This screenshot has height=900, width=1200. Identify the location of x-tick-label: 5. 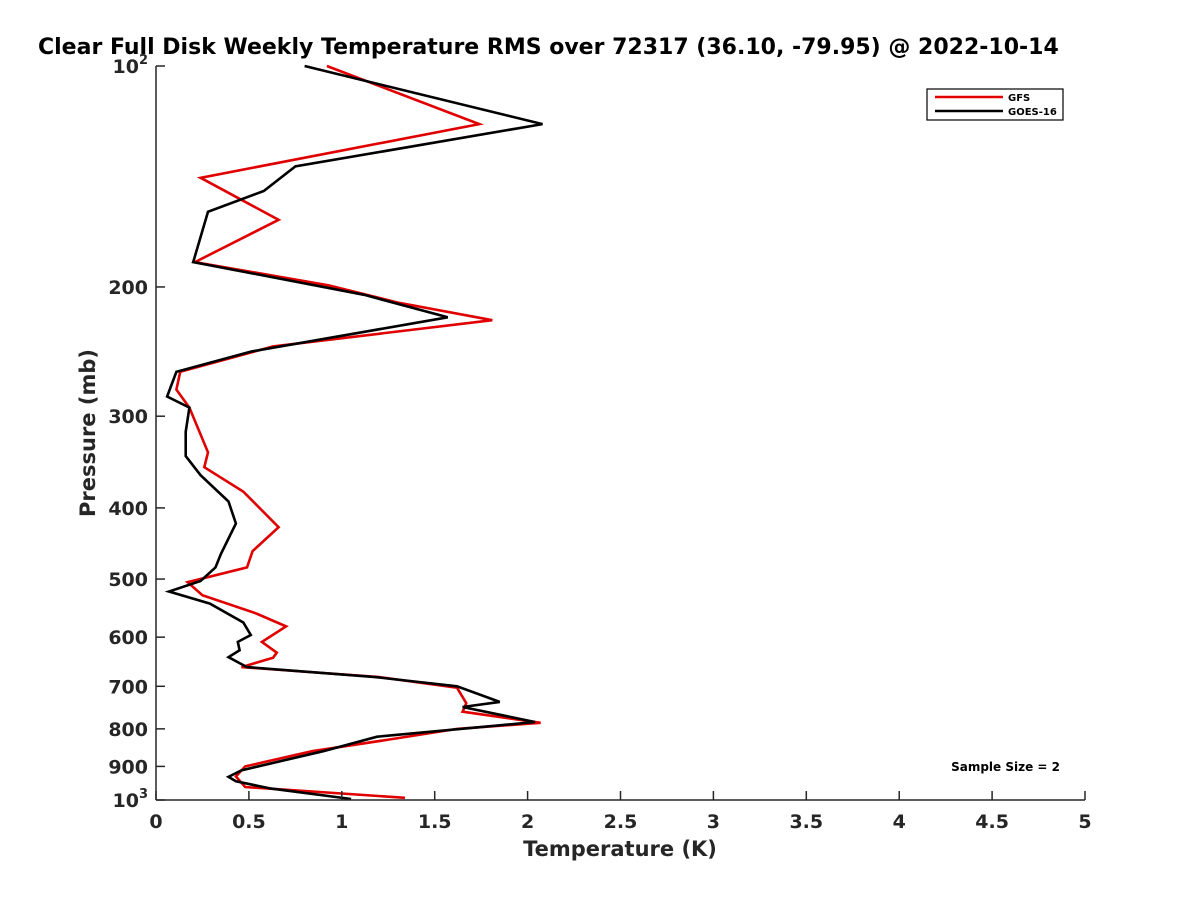
(1084, 822).